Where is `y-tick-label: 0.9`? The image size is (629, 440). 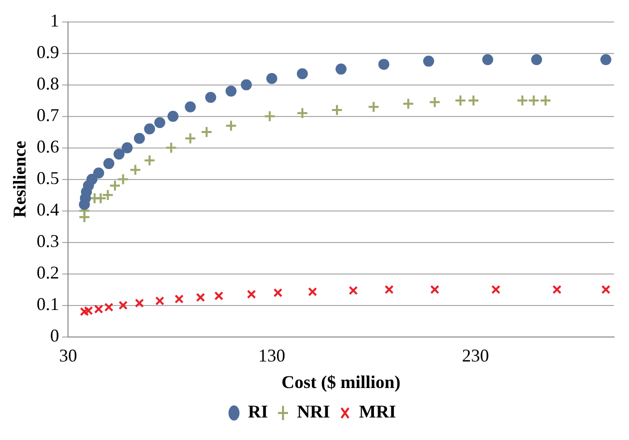 y-tick-label: 0.9 is located at coordinates (48, 52).